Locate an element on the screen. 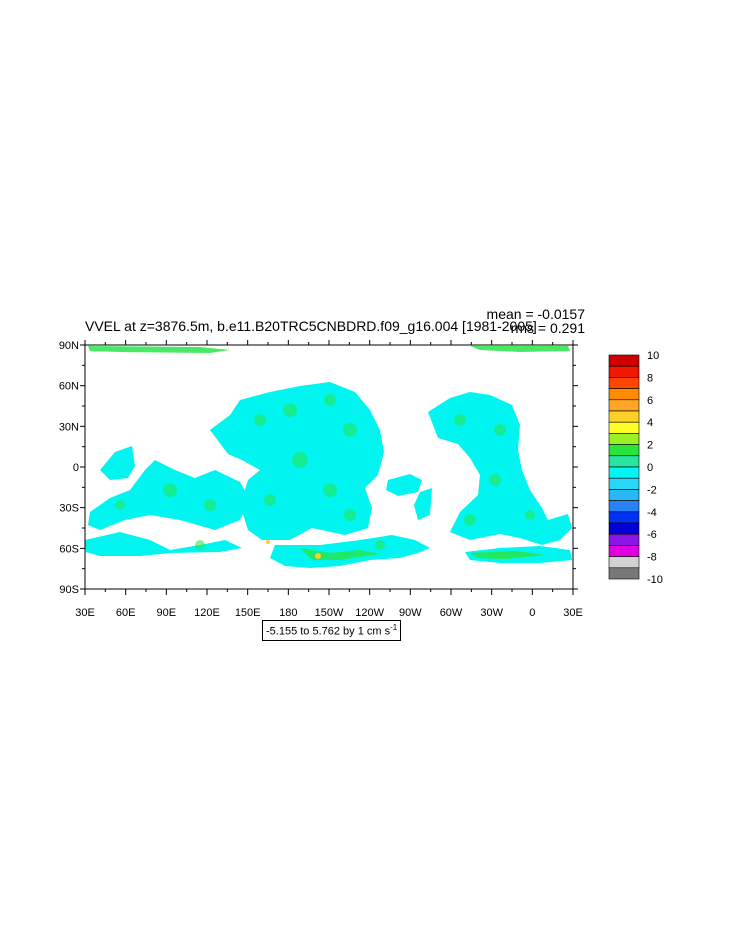 This screenshot has height=945, width=733. colorbar-label: 8 is located at coordinates (650, 378).